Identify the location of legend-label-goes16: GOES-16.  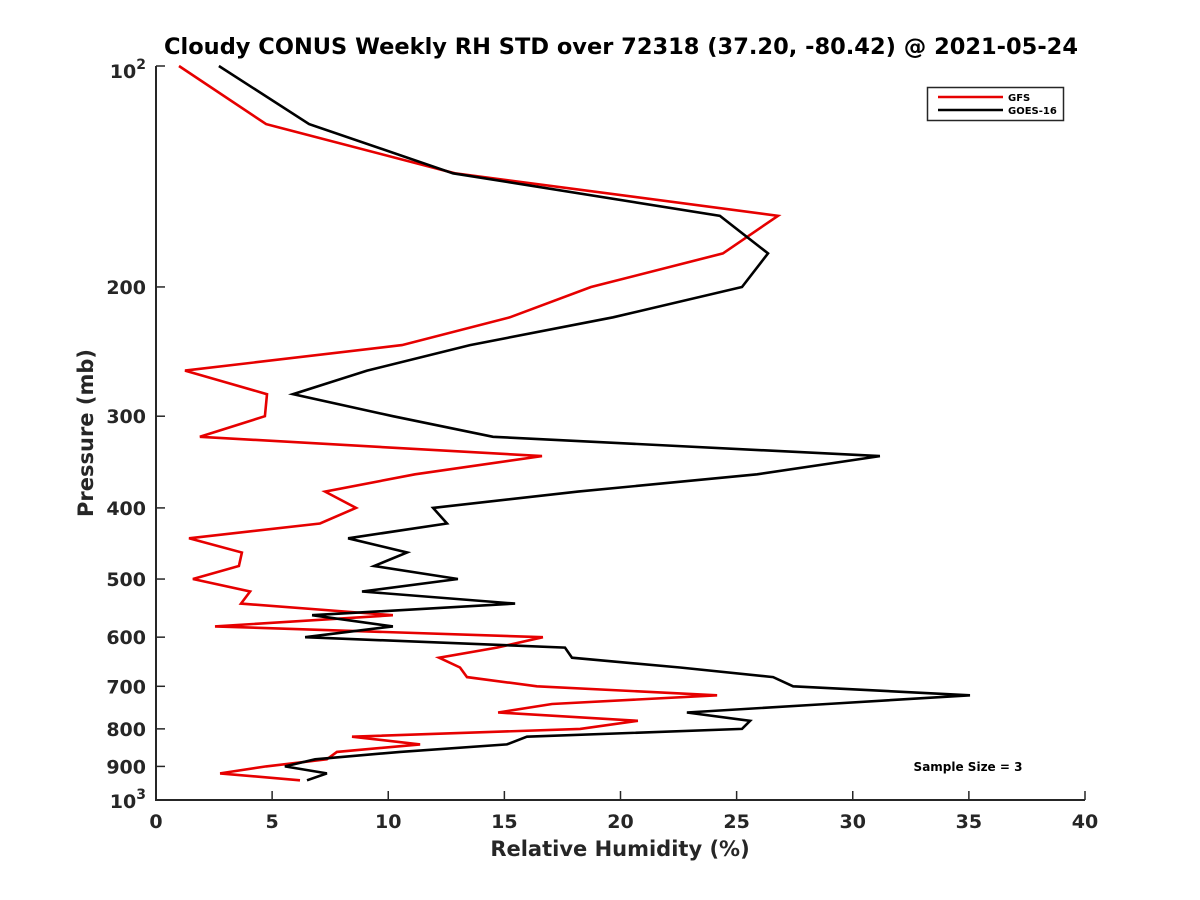
(1032, 111).